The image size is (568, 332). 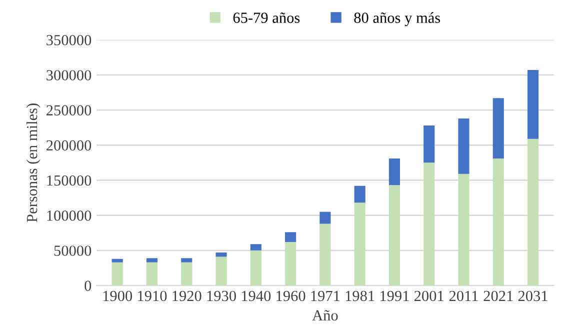 What do you see at coordinates (498, 296) in the screenshot?
I see `x-tick-label: 2021` at bounding box center [498, 296].